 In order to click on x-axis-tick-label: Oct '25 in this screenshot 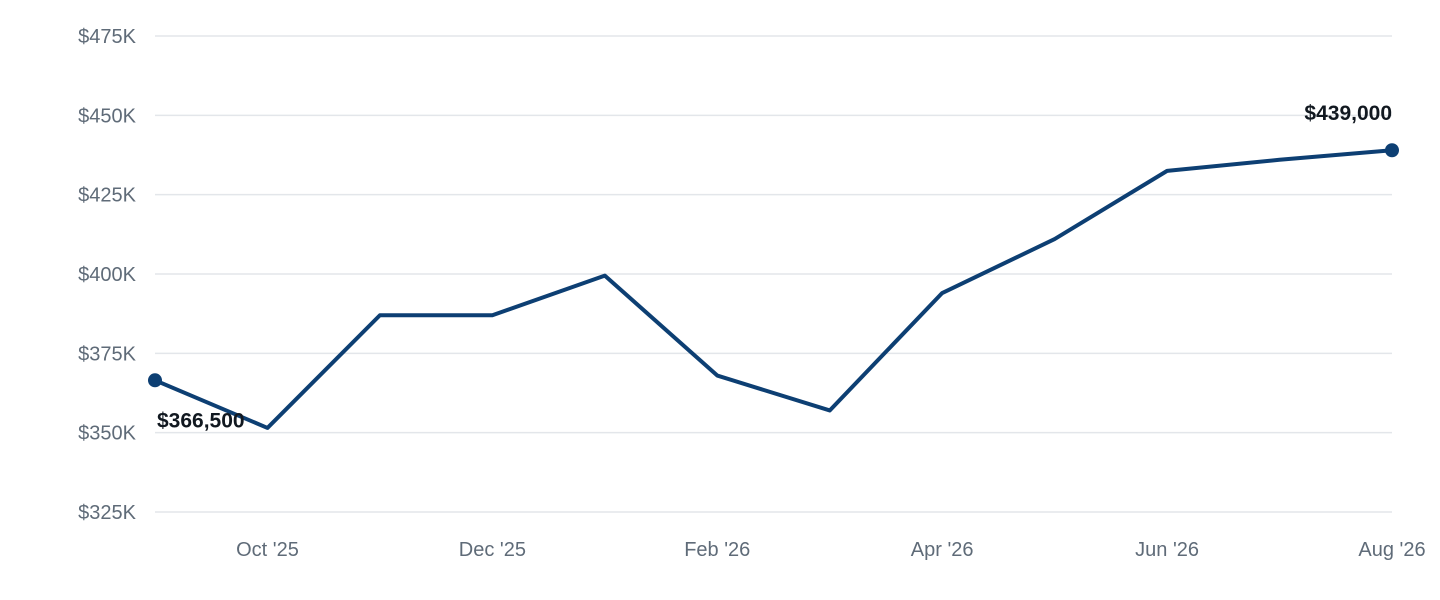, I will do `click(267, 550)`.